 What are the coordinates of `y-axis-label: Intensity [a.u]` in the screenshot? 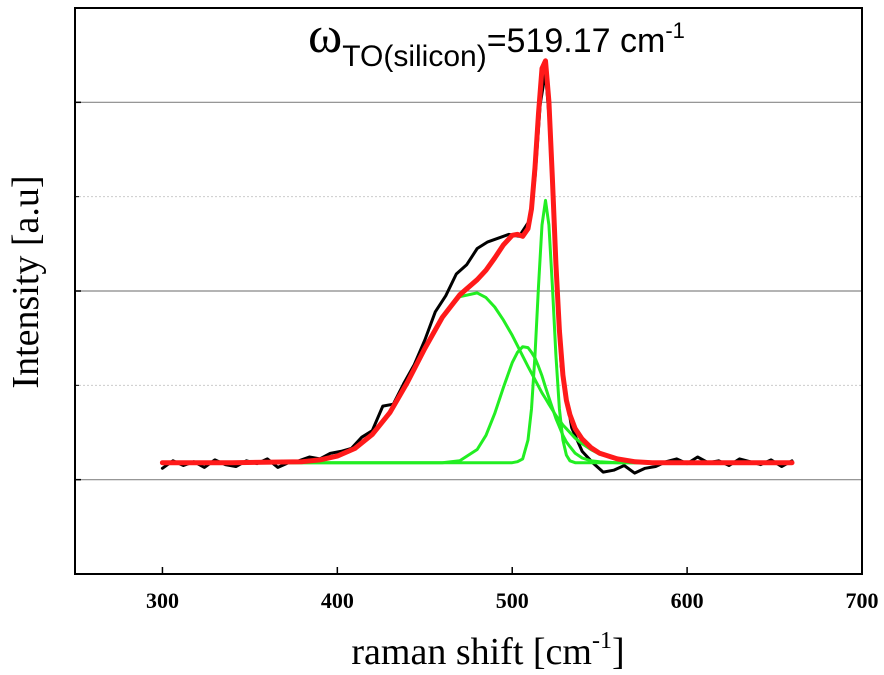 It's located at (26, 281).